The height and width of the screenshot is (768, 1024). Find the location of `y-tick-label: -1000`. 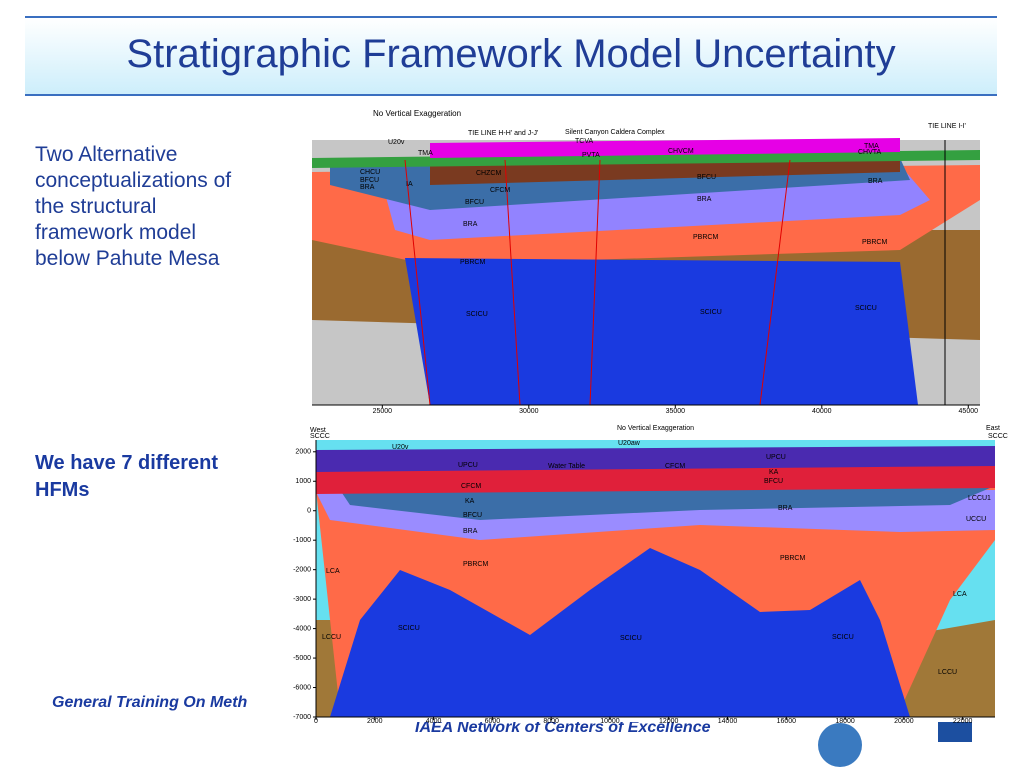

y-tick-label: -1000 is located at coordinates (302, 540).